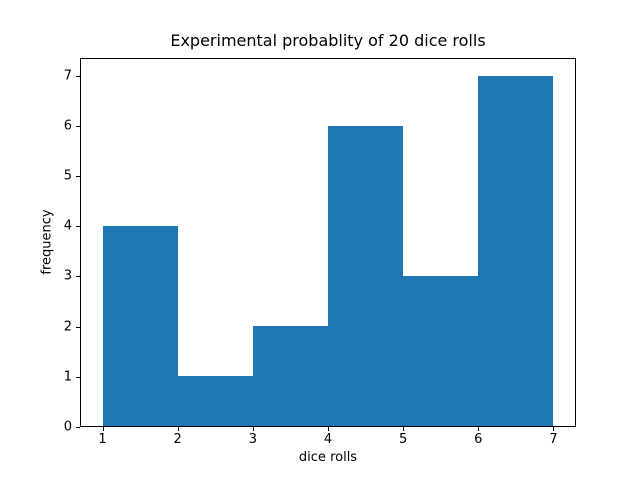  What do you see at coordinates (252, 439) in the screenshot?
I see `x-tick-label: 3` at bounding box center [252, 439].